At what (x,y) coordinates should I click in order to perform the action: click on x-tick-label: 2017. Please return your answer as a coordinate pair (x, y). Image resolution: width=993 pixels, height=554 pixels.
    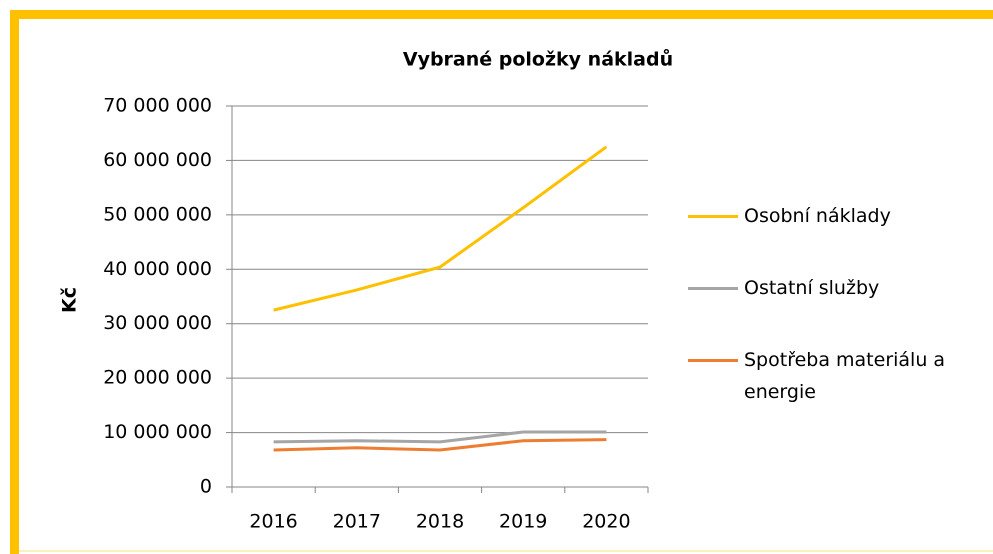
    Looking at the image, I should click on (357, 522).